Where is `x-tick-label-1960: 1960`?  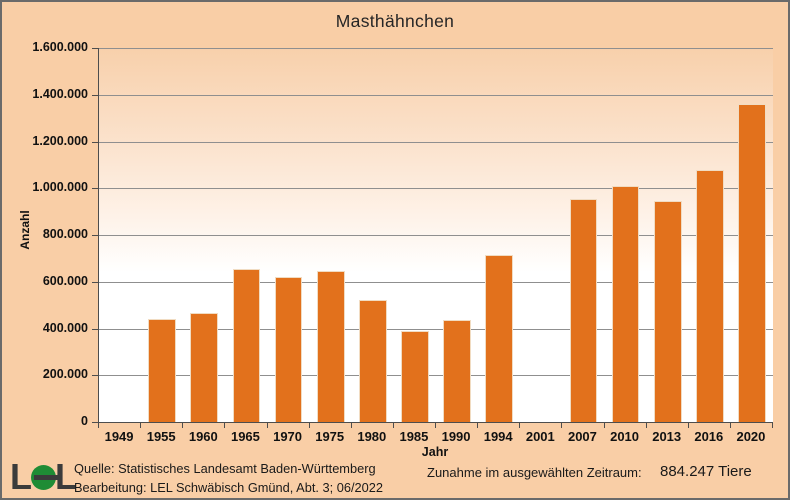
x-tick-label-1960: 1960 is located at coordinates (203, 436).